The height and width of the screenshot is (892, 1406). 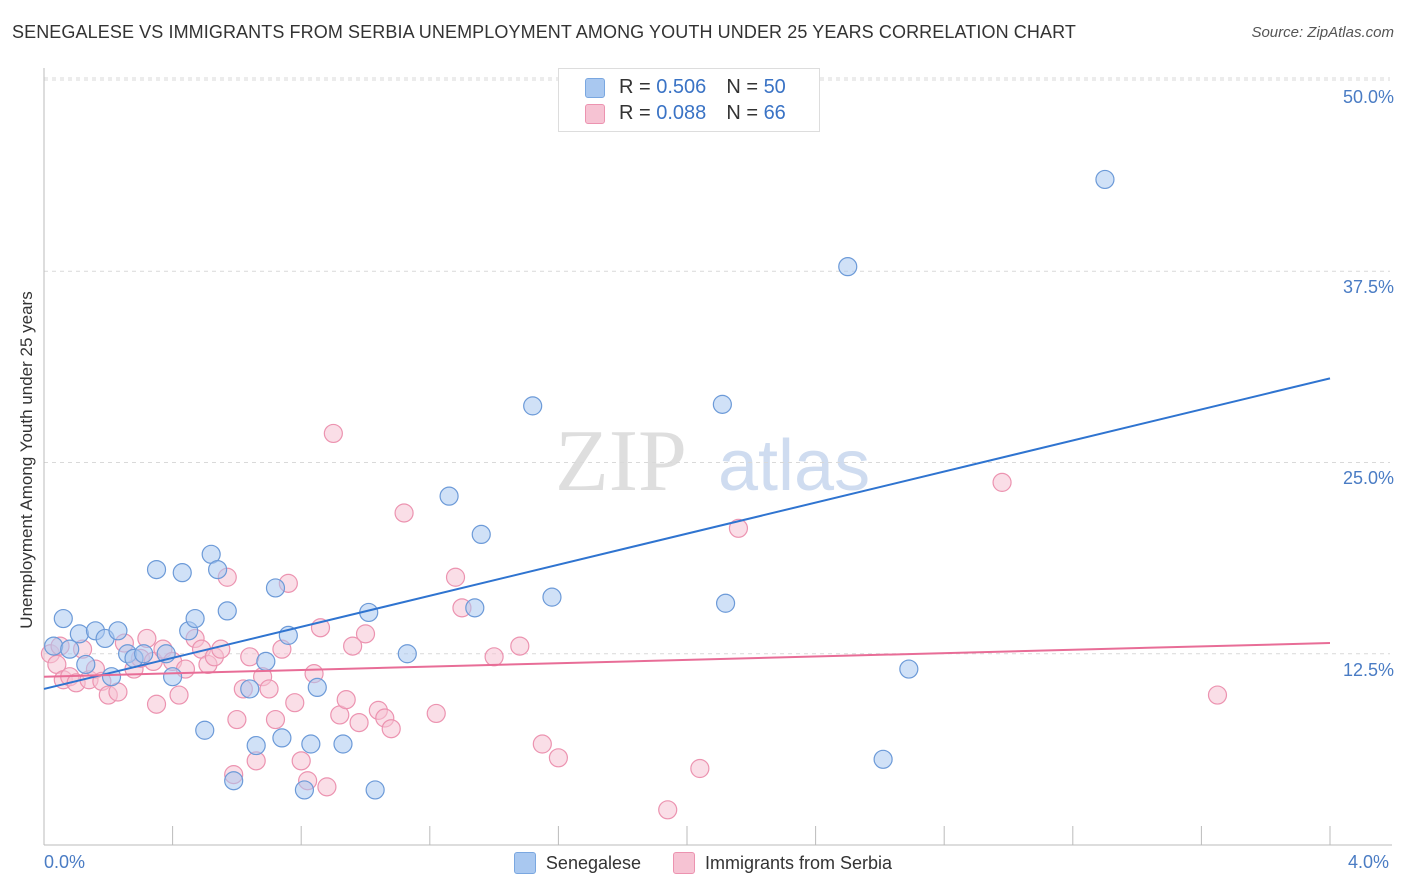 I want to click on legend-row-senegalese: R = 0.506 N = 50, so click(x=685, y=87).